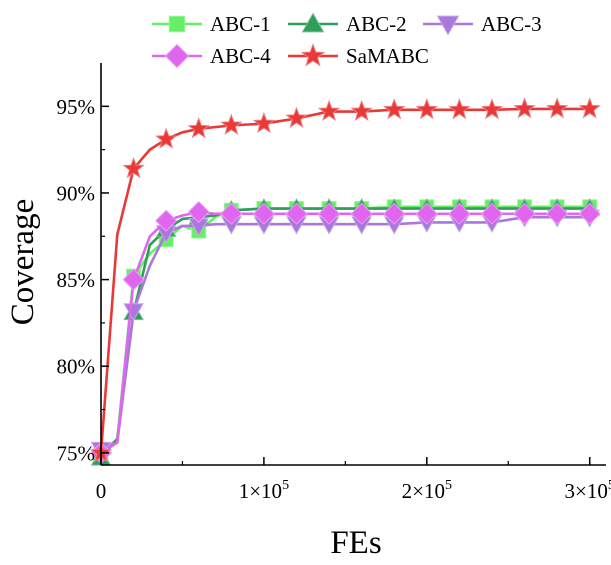  What do you see at coordinates (76, 453) in the screenshot?
I see `y-tick-label: 75%` at bounding box center [76, 453].